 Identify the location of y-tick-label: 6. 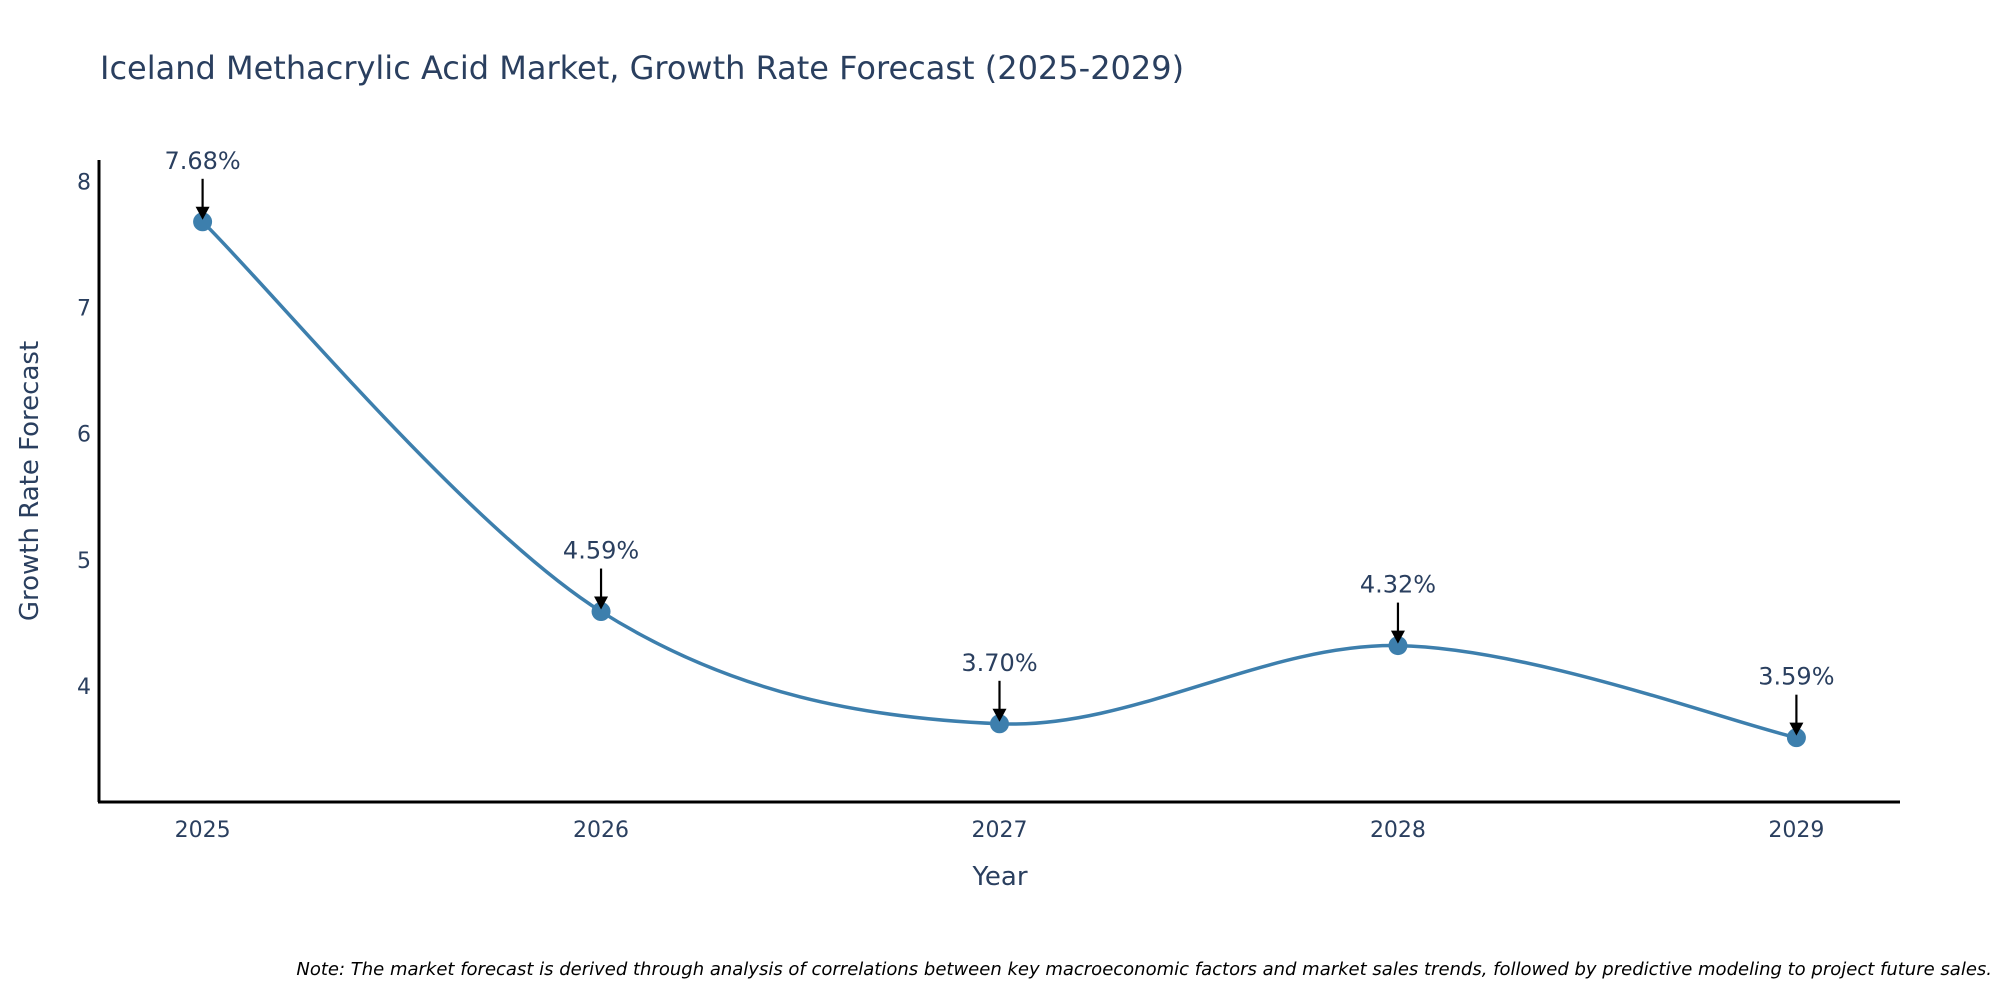
(84, 435).